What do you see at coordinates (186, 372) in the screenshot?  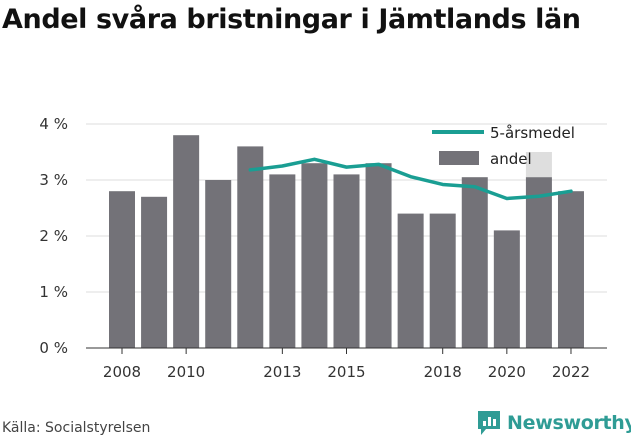 I see `x-tick-label: 2010` at bounding box center [186, 372].